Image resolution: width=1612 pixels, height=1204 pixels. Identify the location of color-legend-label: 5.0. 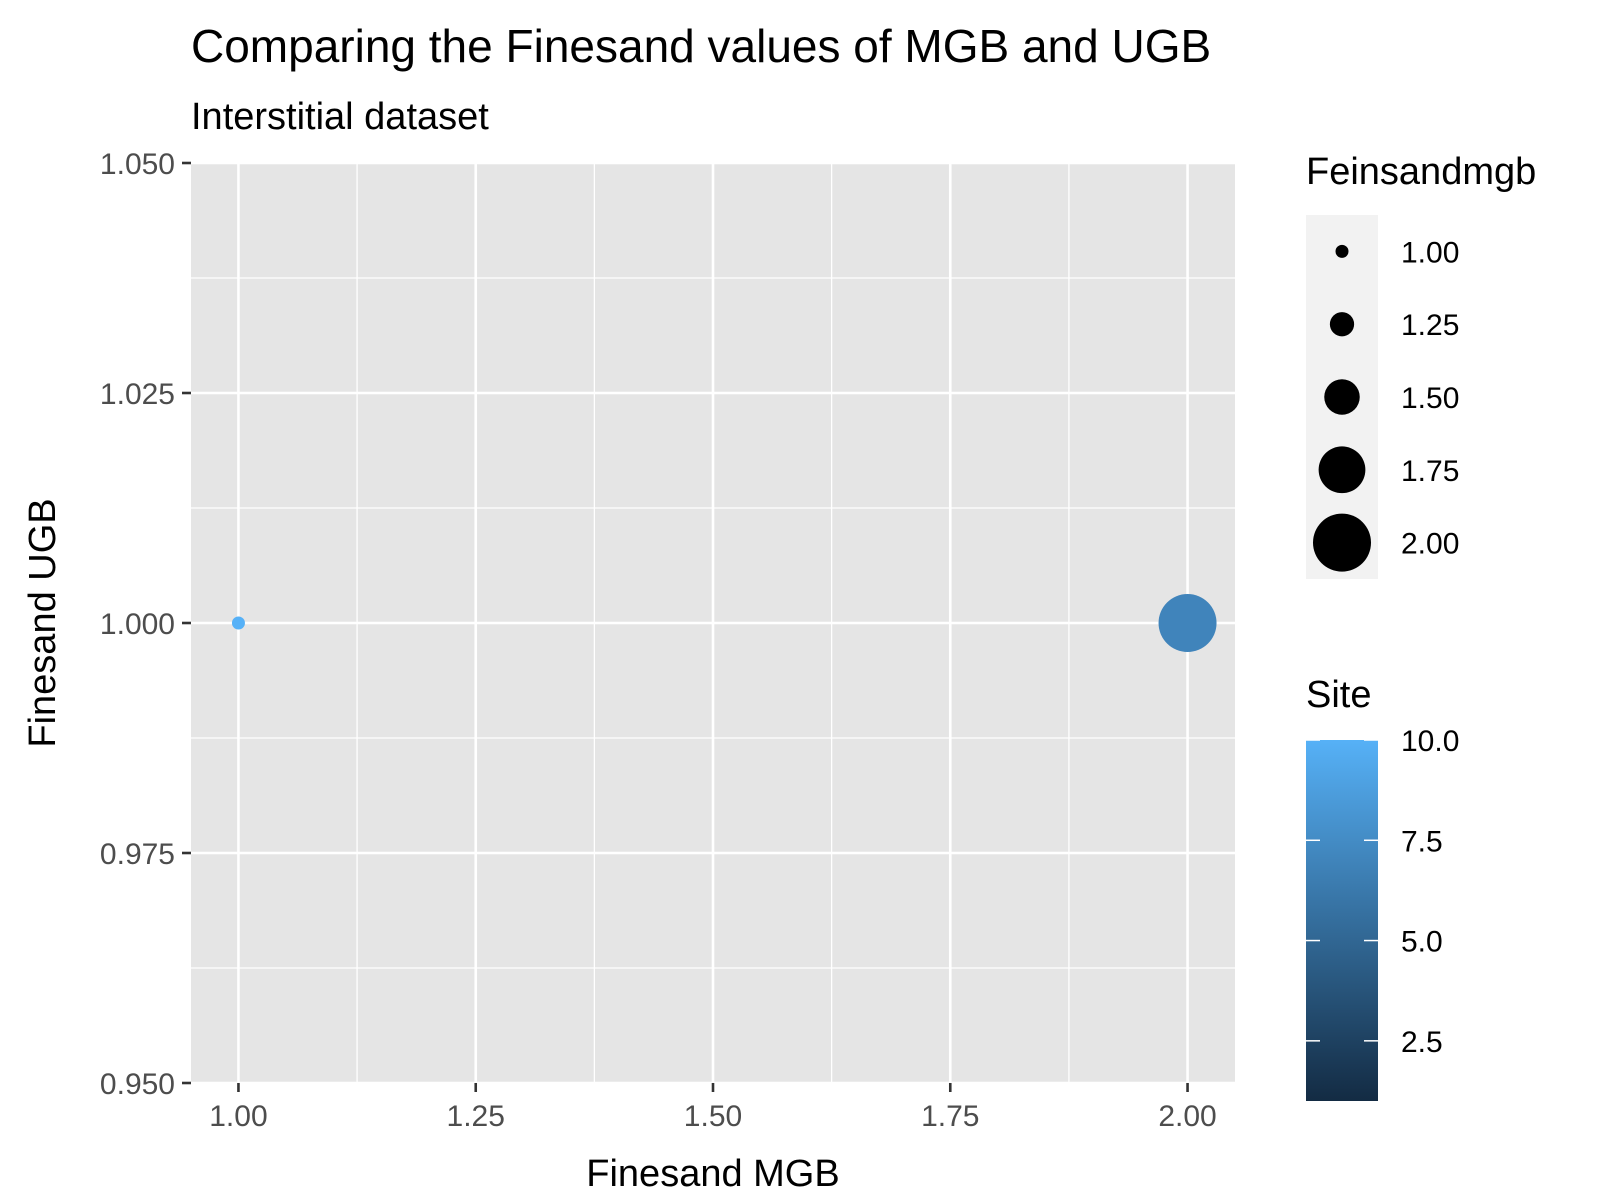
(1422, 942).